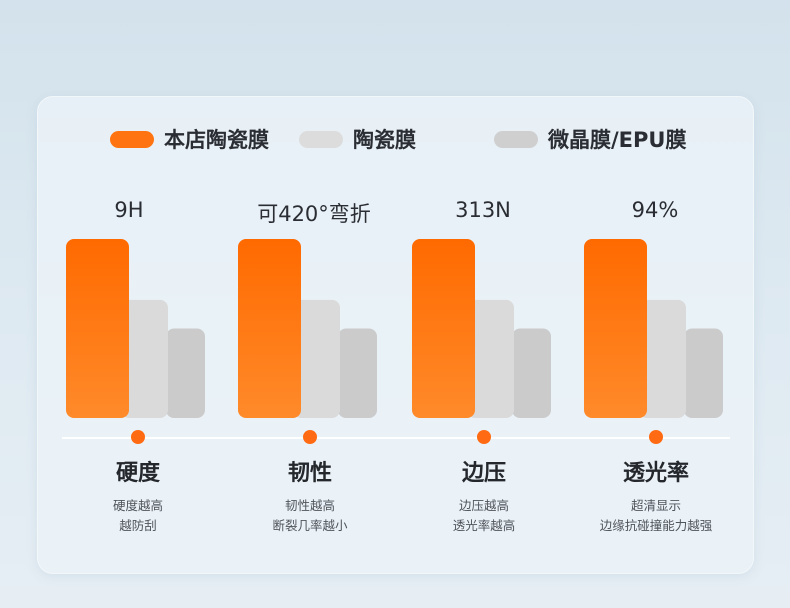 The width and height of the screenshot is (790, 608). Describe the element at coordinates (483, 473) in the screenshot. I see `category-title-edge-pressure: 边压` at that location.